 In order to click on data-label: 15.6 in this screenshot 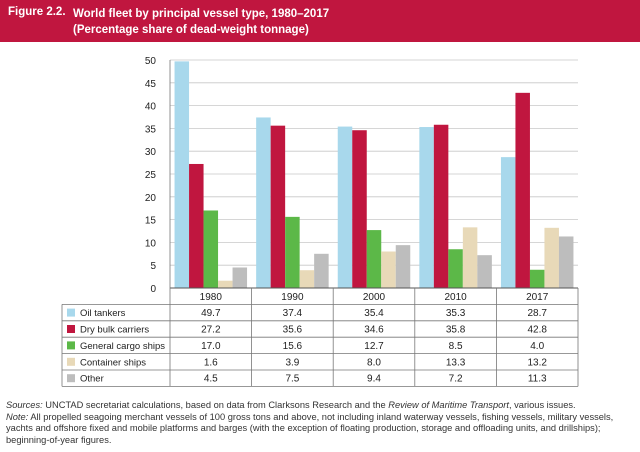, I will do `click(293, 346)`.